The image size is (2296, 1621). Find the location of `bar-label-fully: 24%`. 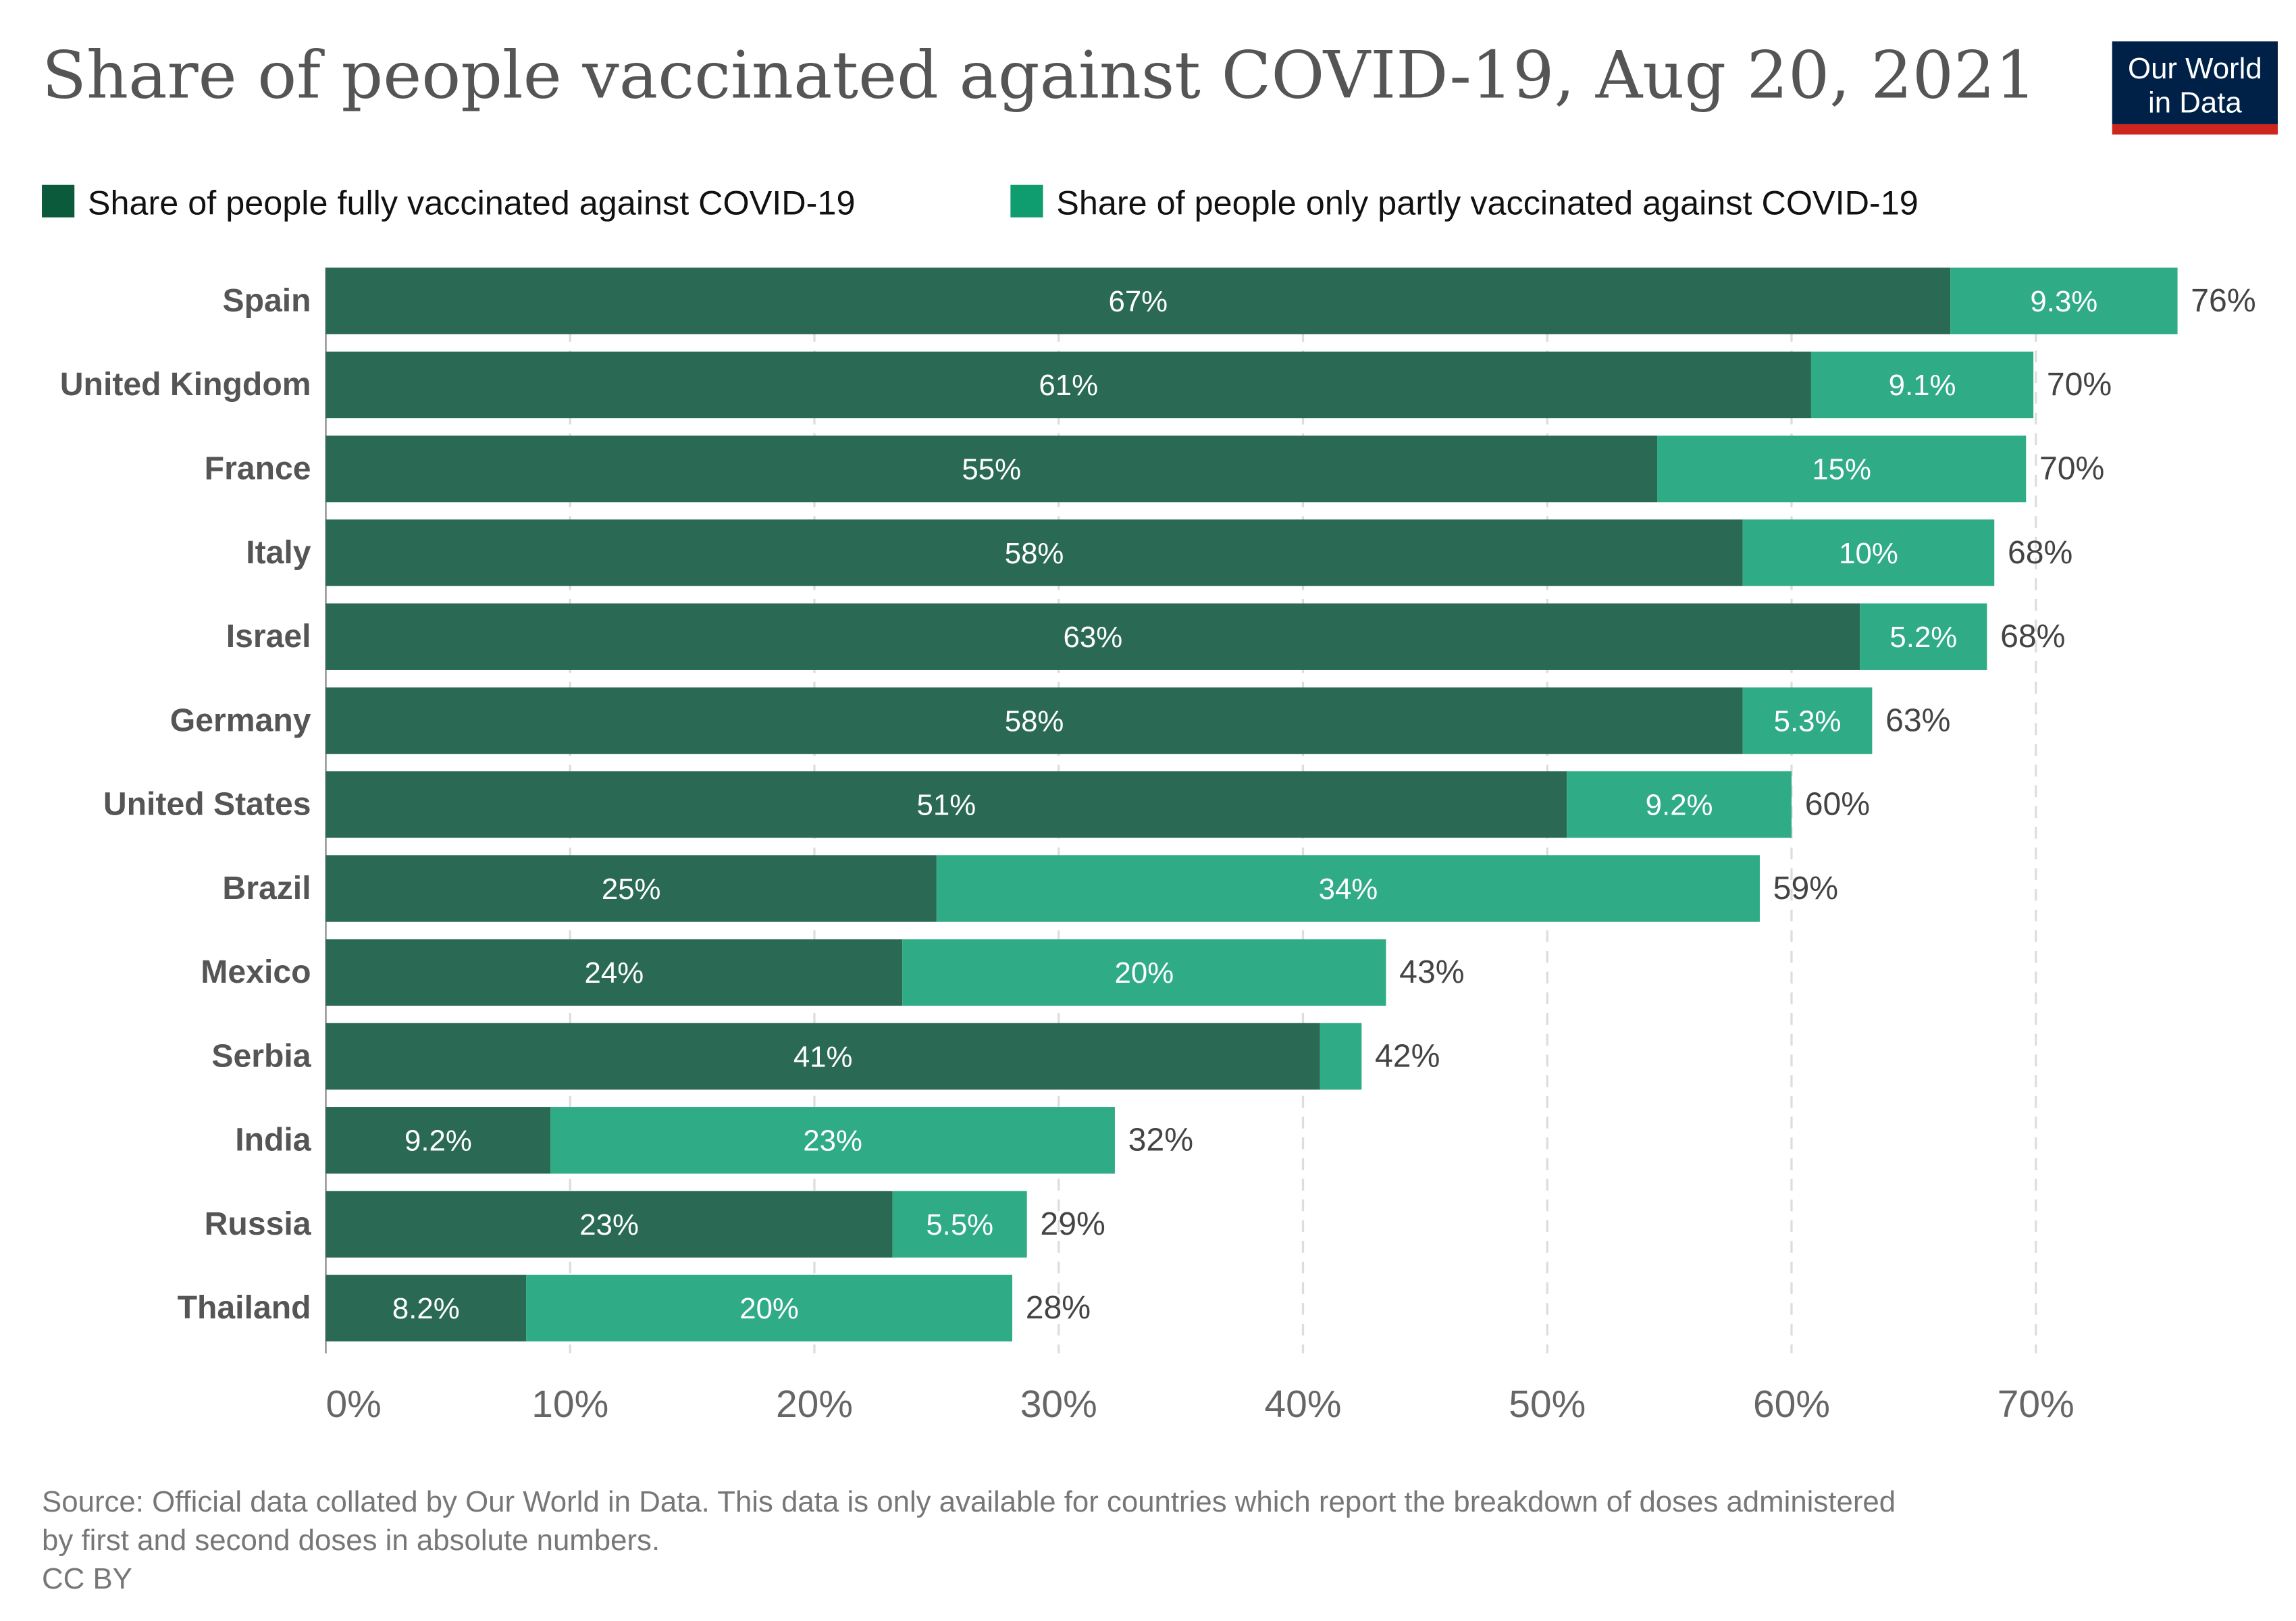

bar-label-fully: 24% is located at coordinates (614, 972).